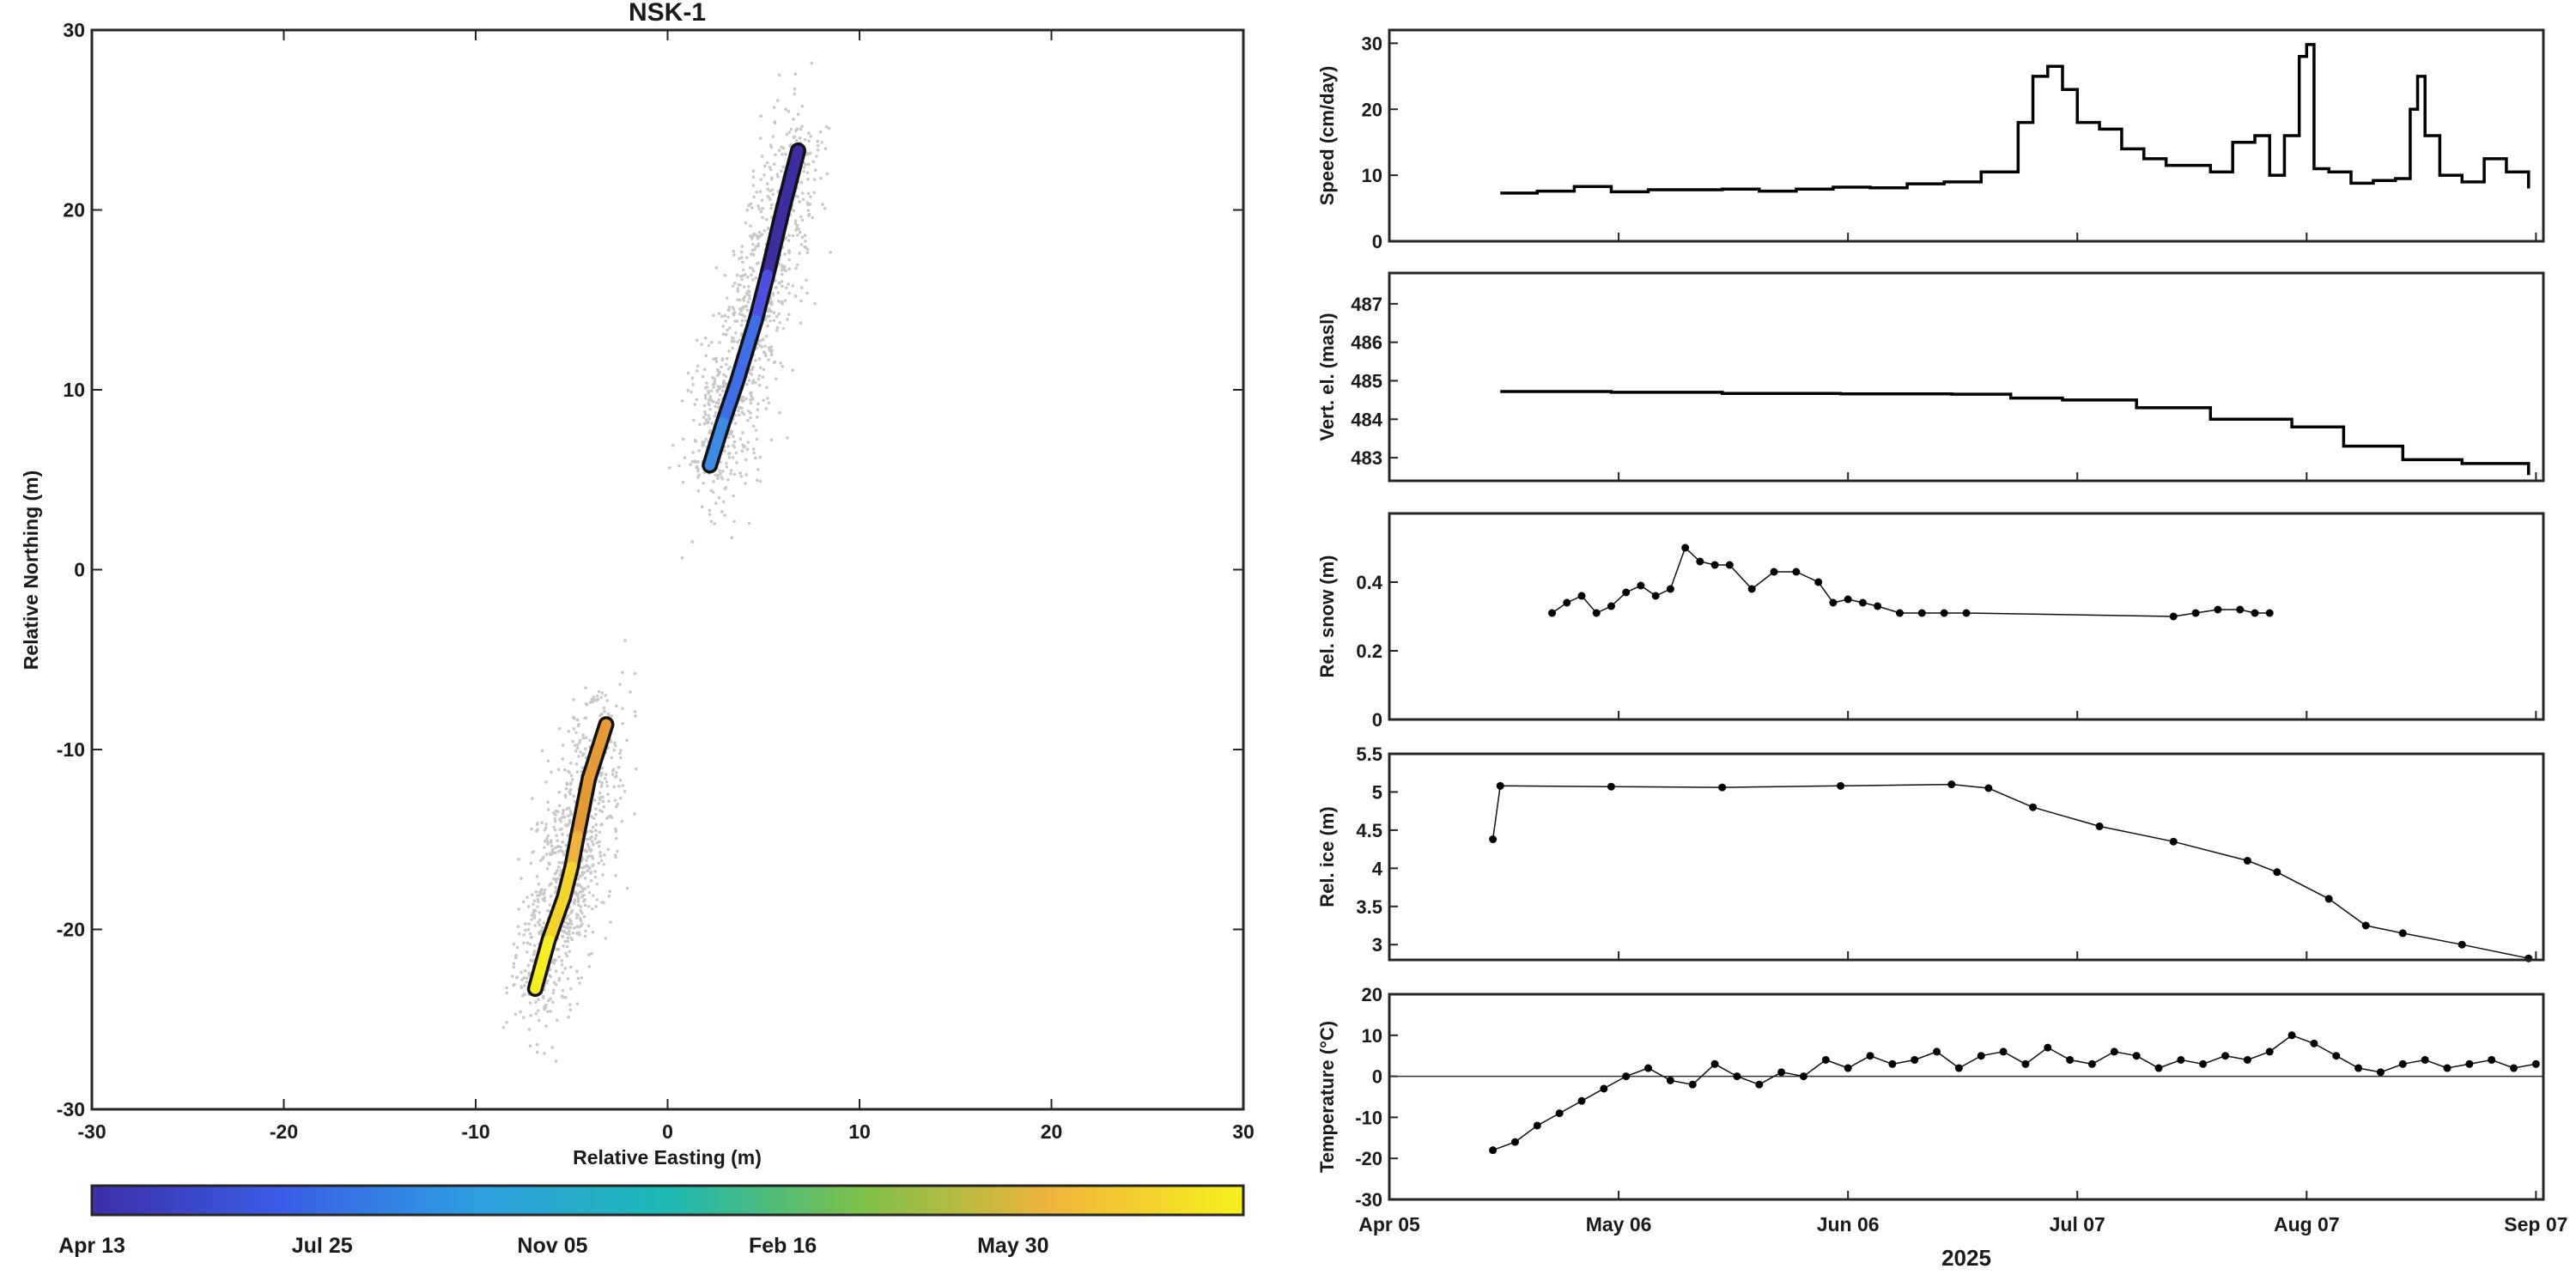  Describe the element at coordinates (1377, 945) in the screenshot. I see `ts-y-tick-label: 3` at that location.